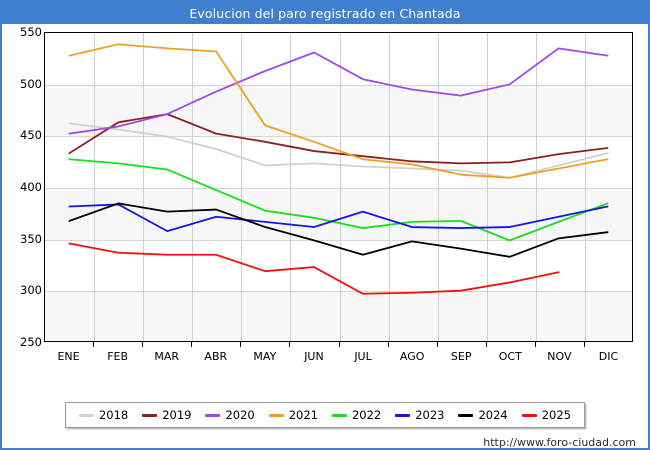  I want to click on legend-item-2018: 2018, so click(103, 415).